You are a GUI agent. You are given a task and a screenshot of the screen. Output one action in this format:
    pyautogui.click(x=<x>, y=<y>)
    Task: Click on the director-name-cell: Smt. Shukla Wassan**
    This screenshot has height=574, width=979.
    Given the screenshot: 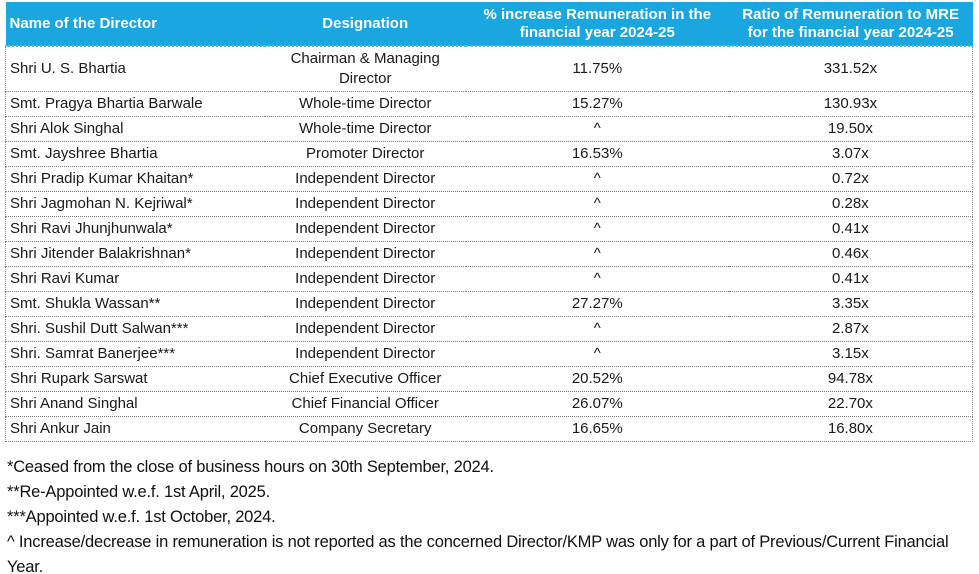 What is the action you would take?
    pyautogui.click(x=134, y=304)
    